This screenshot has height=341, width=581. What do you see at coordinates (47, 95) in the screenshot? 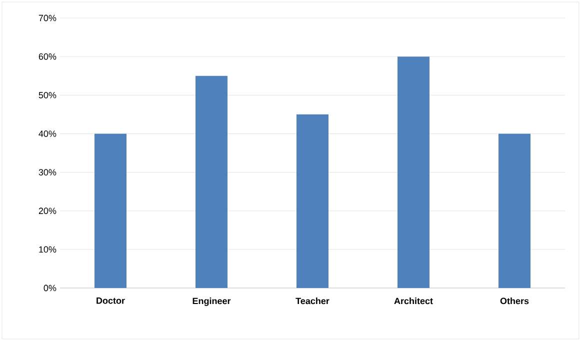
I see `y-tick-label: 50%` at bounding box center [47, 95].